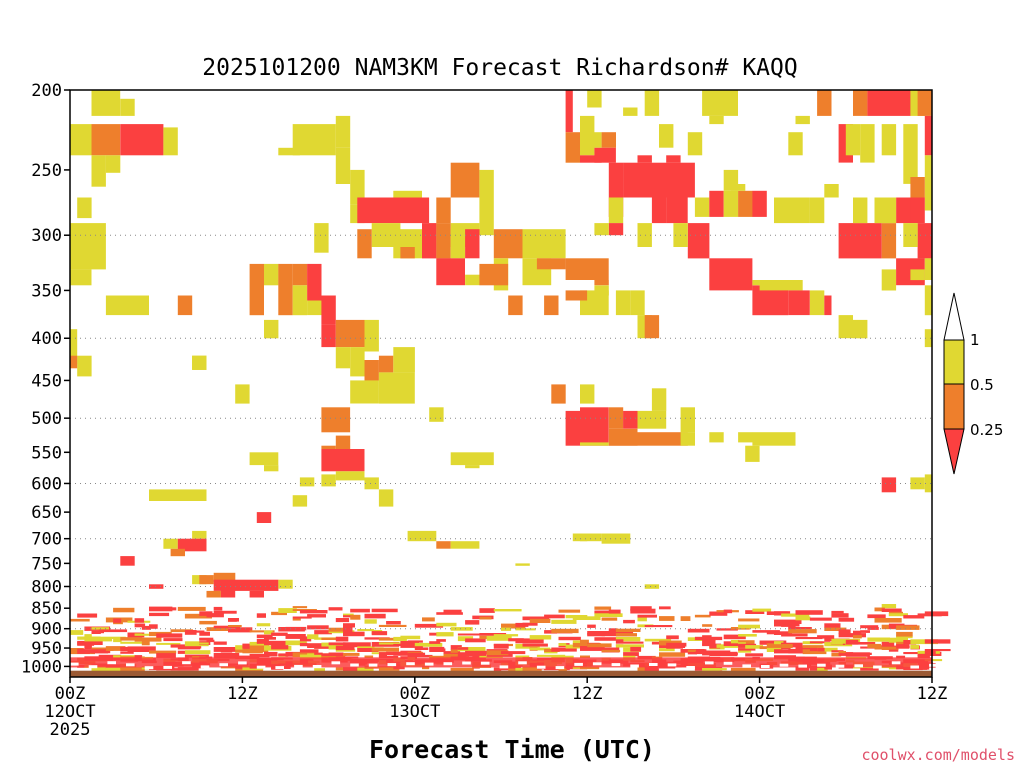 This screenshot has height=768, width=1024. What do you see at coordinates (46, 587) in the screenshot?
I see `y-tick-label: 800` at bounding box center [46, 587].